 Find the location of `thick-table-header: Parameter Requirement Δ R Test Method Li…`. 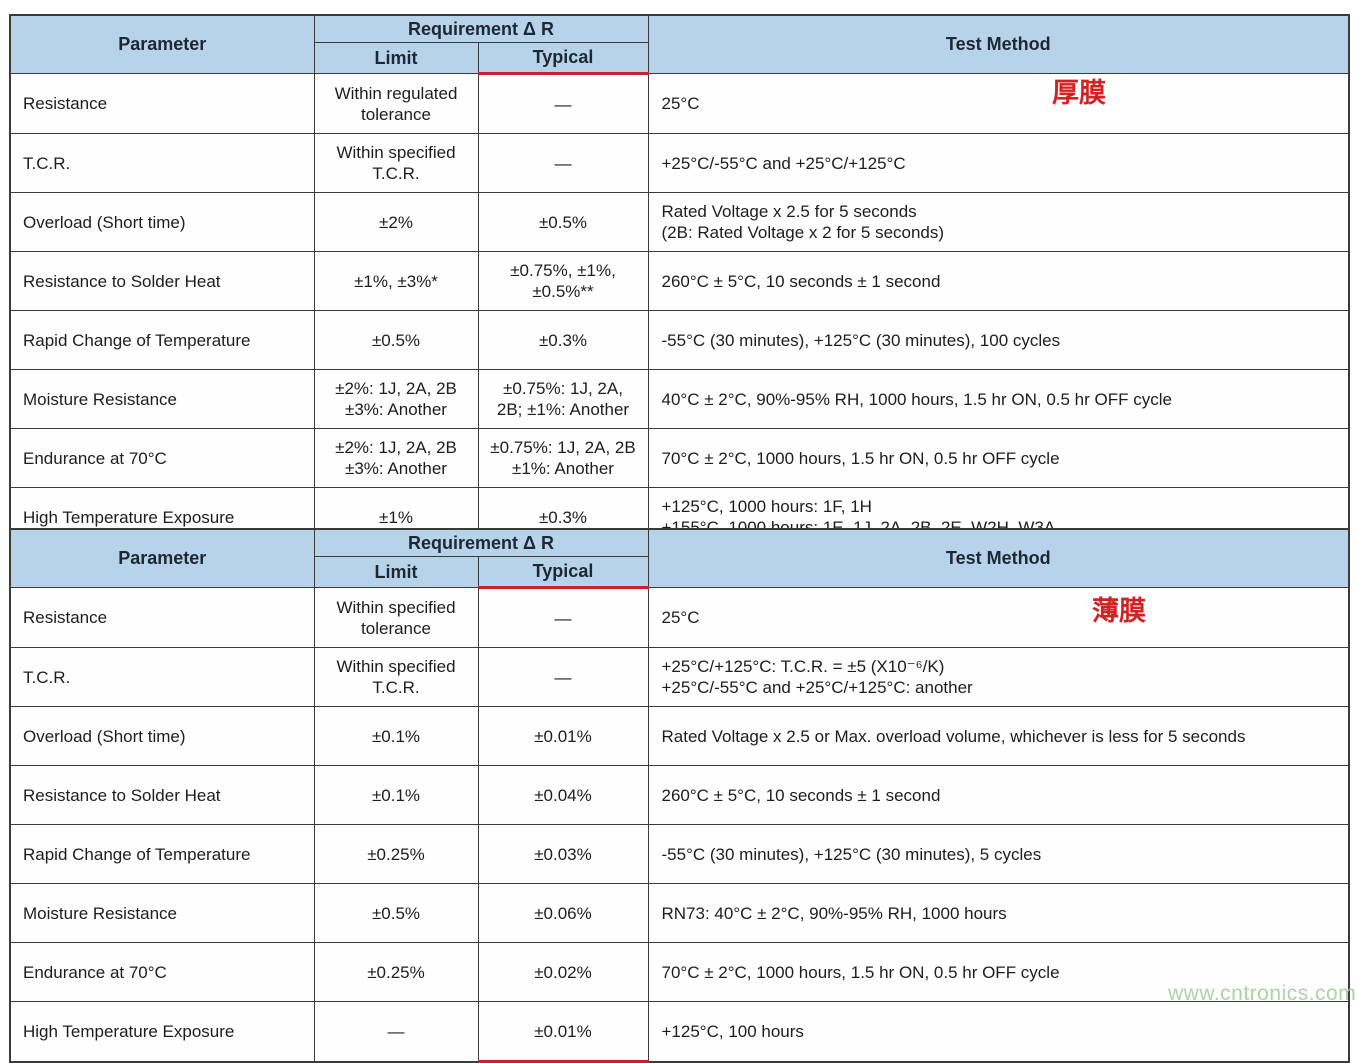

thick-table-header: Parameter Requirement Δ R Test Method Li… is located at coordinates (679, 44).